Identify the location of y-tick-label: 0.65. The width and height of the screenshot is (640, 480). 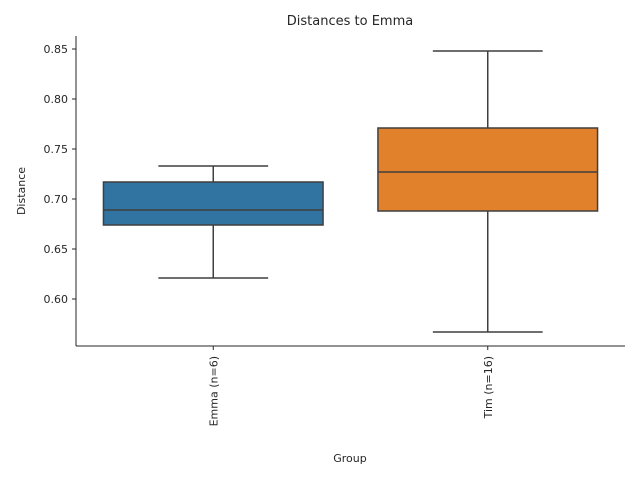
(56, 249).